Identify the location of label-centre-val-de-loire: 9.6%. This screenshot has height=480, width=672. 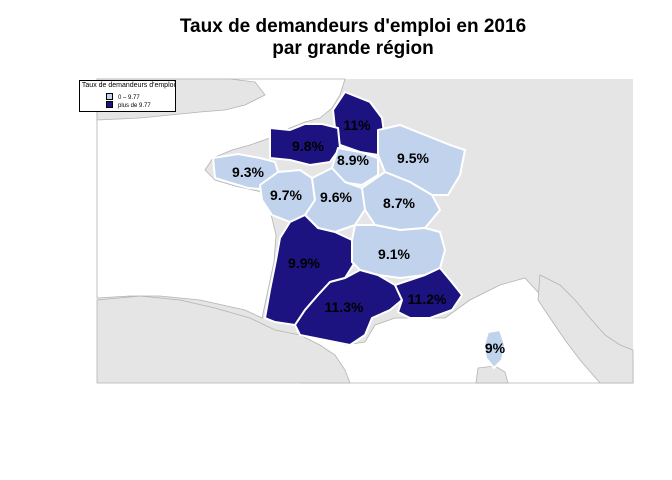
(336, 197).